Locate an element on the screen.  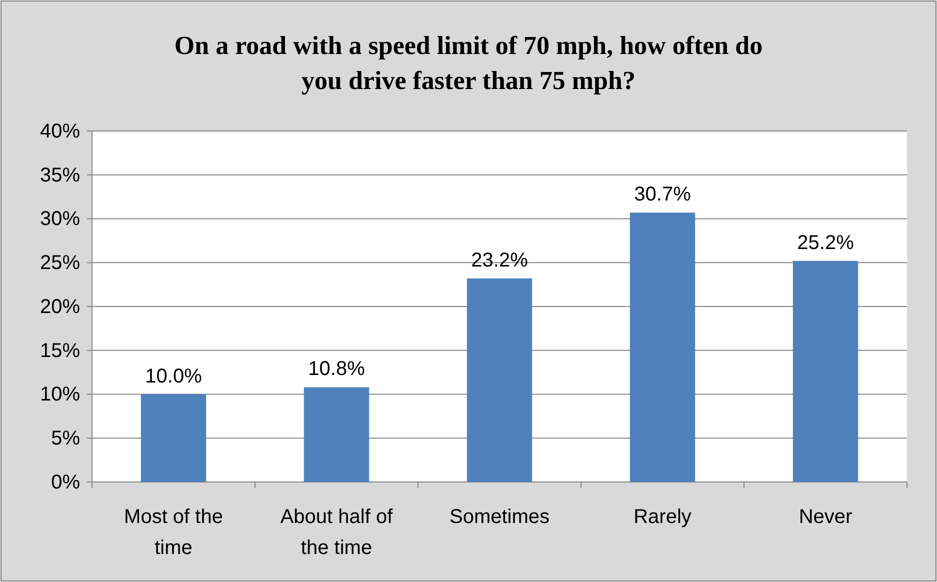
x-tick-label: Most of the time is located at coordinates (173, 532).